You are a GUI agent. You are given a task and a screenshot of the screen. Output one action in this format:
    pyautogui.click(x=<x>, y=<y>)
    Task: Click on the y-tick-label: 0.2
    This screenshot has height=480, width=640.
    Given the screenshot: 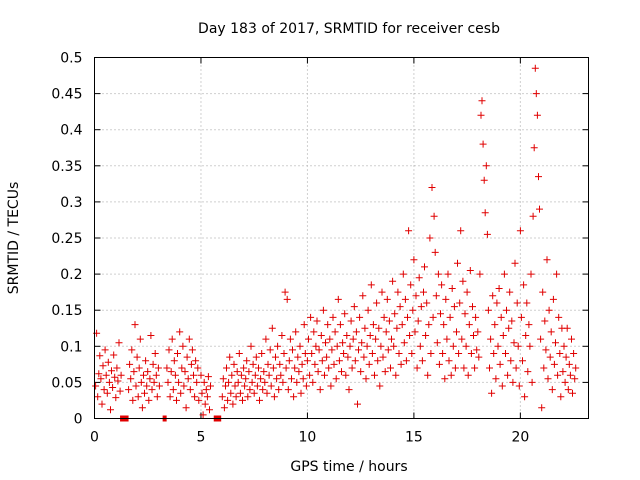 What is the action you would take?
    pyautogui.click(x=71, y=275)
    